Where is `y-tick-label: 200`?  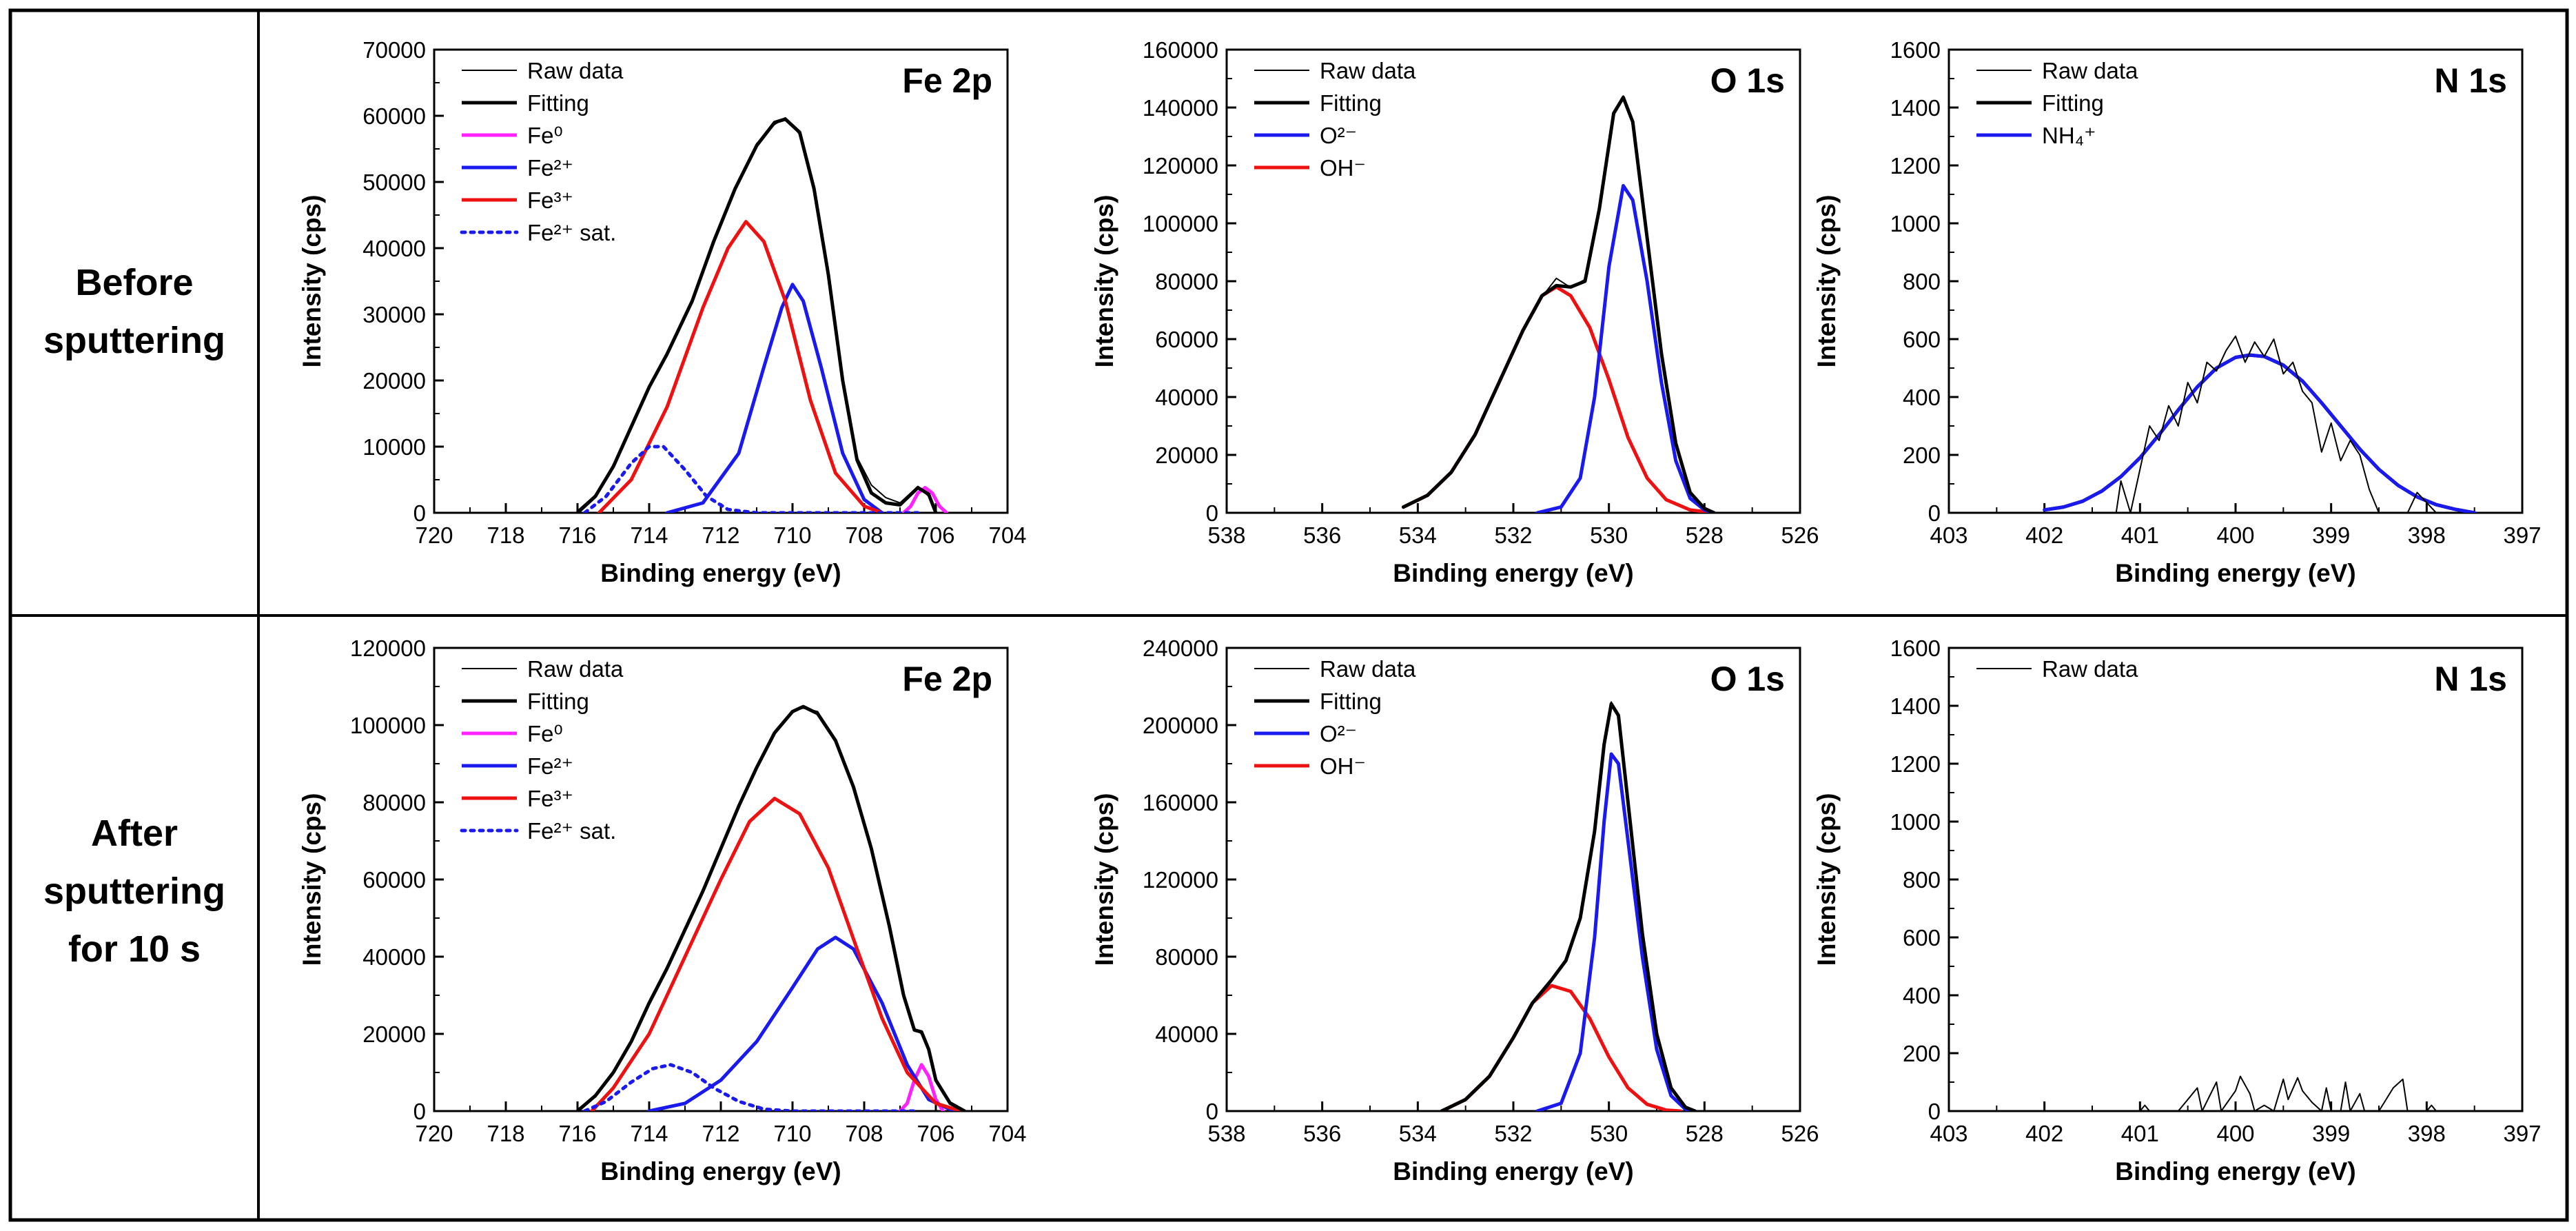
y-tick-label: 200 is located at coordinates (1922, 455).